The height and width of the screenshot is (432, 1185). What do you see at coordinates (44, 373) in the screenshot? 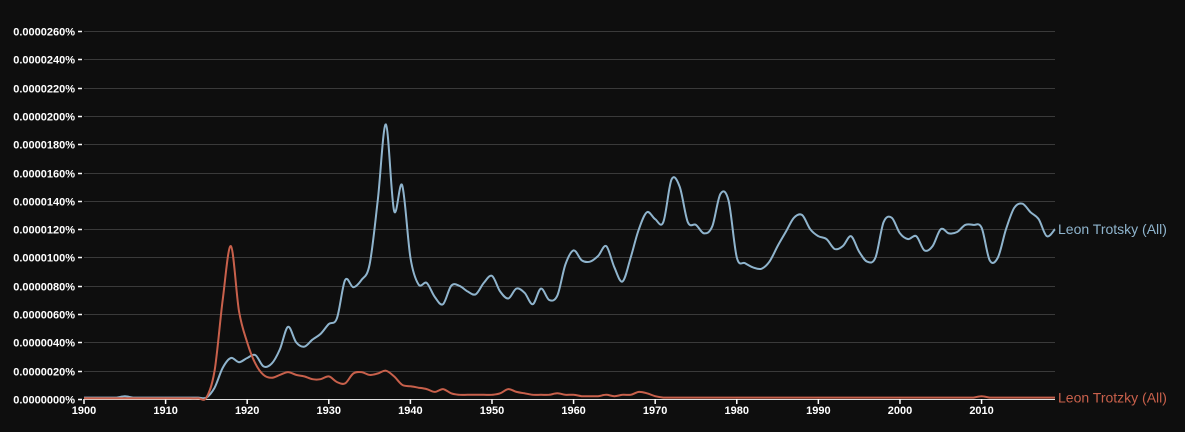
I see `y-tick-label: 0.0000020%` at bounding box center [44, 373].